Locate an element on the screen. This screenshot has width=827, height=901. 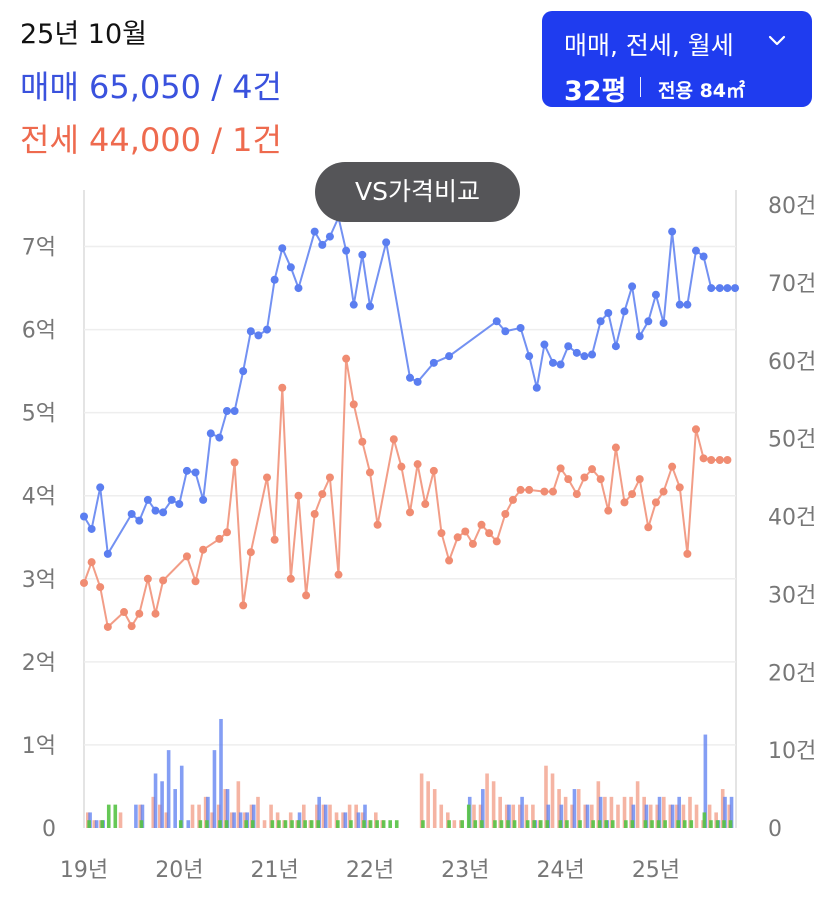
deal-filter-button: 매매, 전세, 월세 32평 전용 84㎡ is located at coordinates (677, 59).